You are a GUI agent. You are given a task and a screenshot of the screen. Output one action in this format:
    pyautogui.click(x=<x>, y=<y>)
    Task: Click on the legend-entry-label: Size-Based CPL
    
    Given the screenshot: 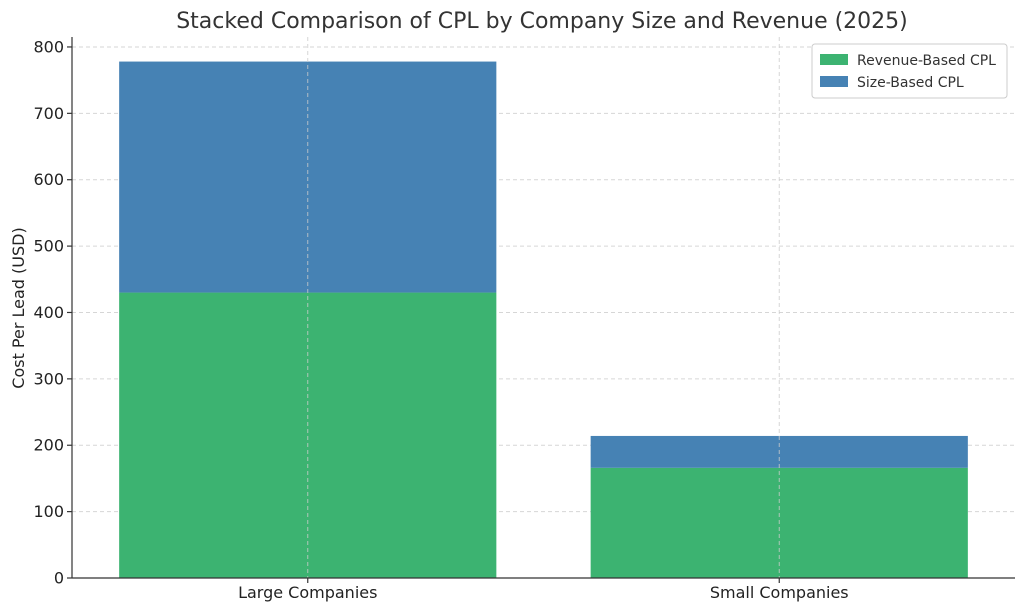 What is the action you would take?
    pyautogui.click(x=910, y=83)
    